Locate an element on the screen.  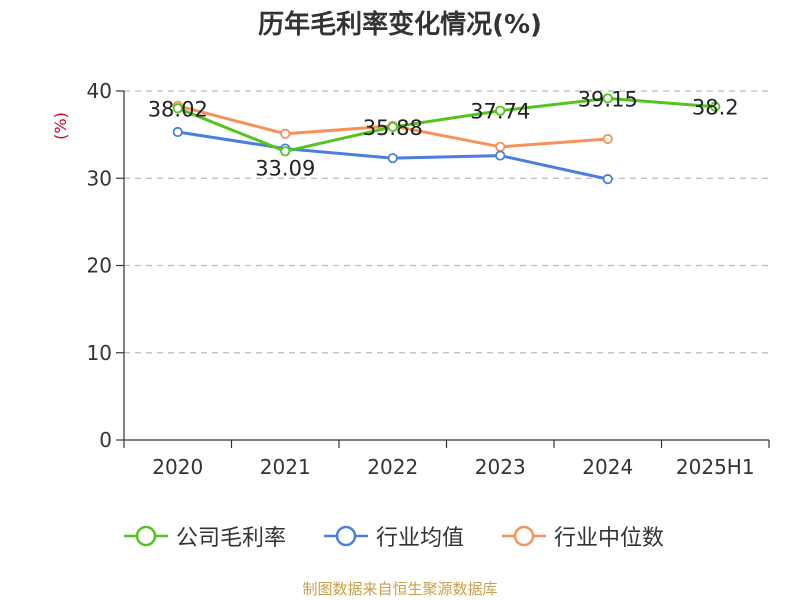
data-label: 38.02 is located at coordinates (178, 109).